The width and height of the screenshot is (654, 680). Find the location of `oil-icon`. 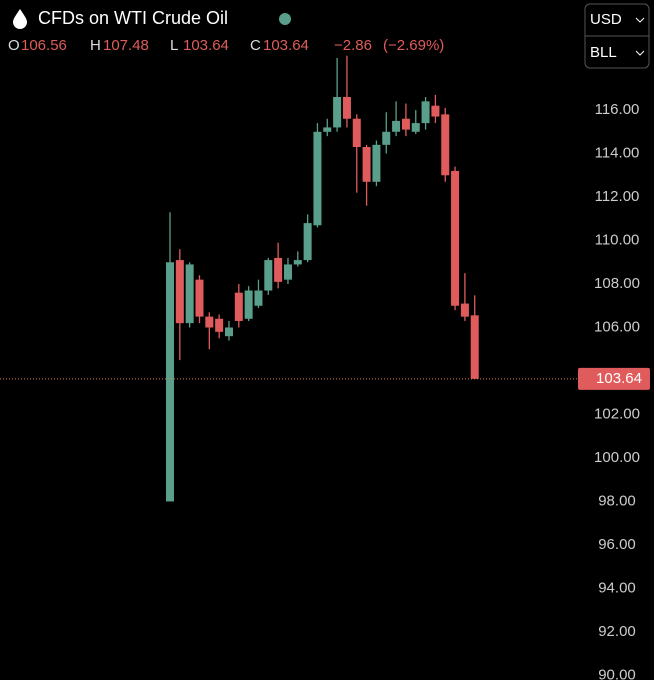

oil-icon is located at coordinates (20, 19).